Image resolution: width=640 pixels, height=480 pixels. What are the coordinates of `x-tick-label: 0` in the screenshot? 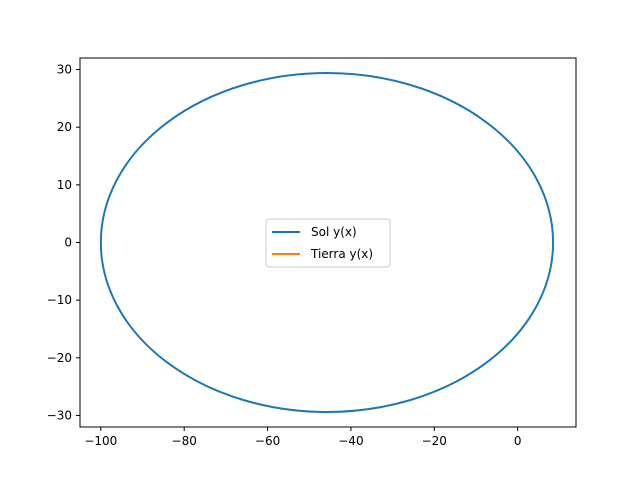 It's located at (518, 441).